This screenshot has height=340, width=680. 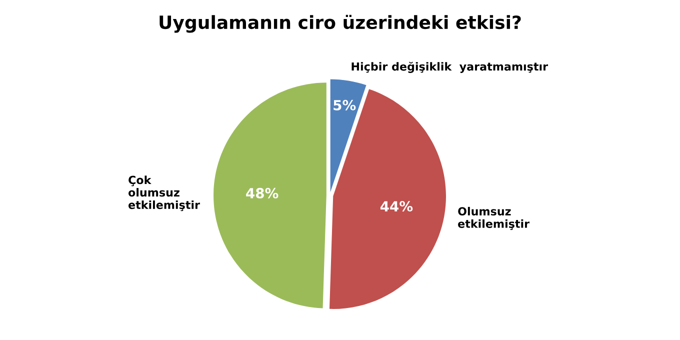 What do you see at coordinates (164, 194) in the screenshot?
I see `slice-label: Çok olumsuz etkilemiştir` at bounding box center [164, 194].